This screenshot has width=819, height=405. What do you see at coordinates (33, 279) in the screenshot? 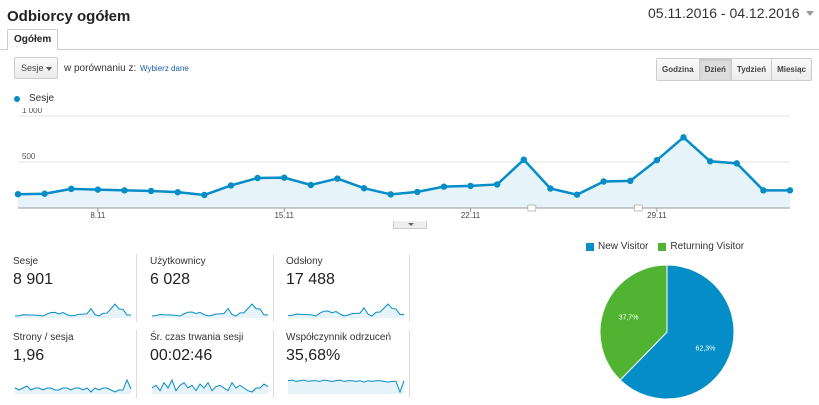
I see `metric-value: 8 901` at bounding box center [33, 279].